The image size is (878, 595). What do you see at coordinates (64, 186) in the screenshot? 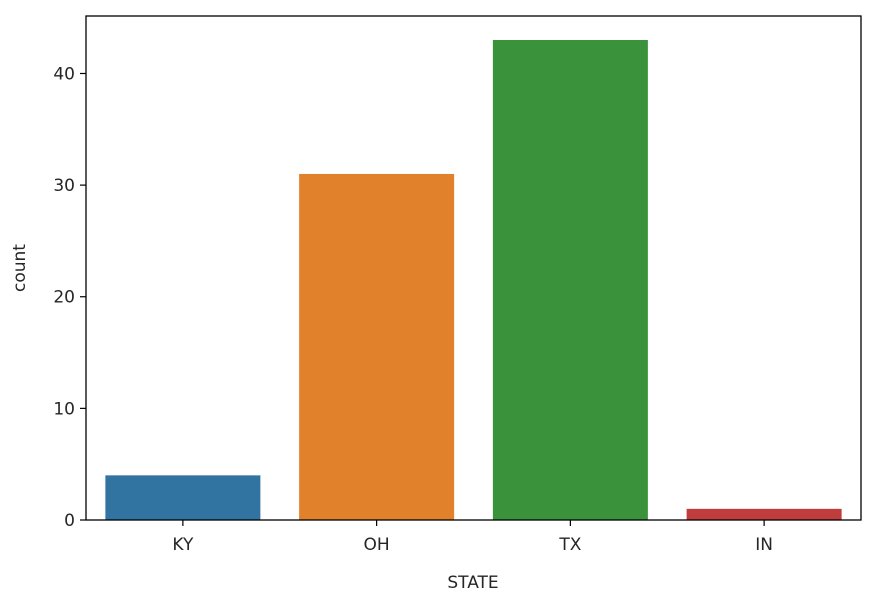
I see `y-tick-label: 30` at bounding box center [64, 186].